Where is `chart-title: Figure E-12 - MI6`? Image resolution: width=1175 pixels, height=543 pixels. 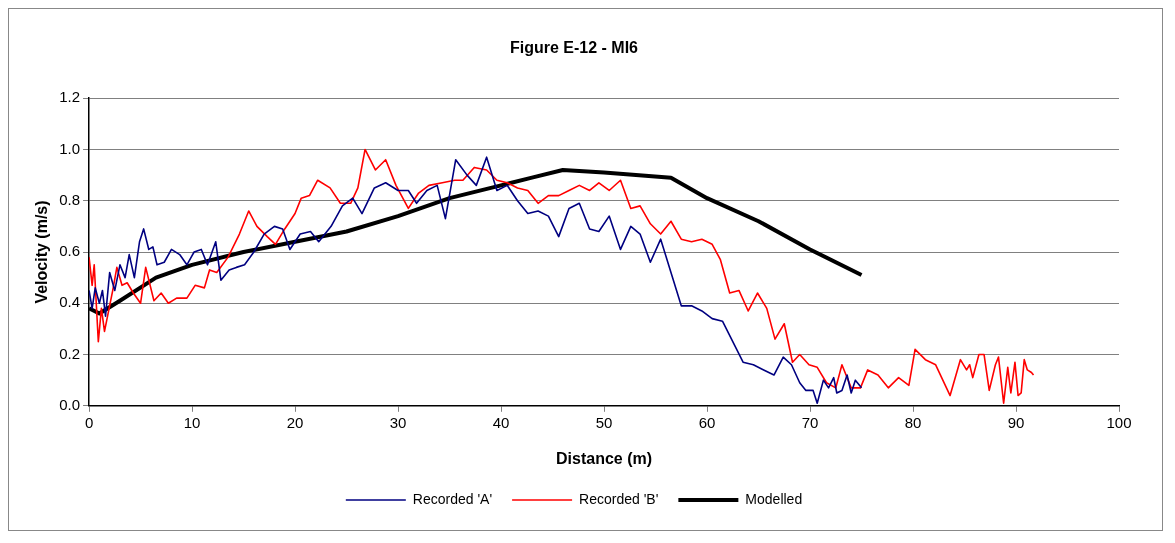
chart-title: Figure E-12 - MI6 is located at coordinates (574, 48).